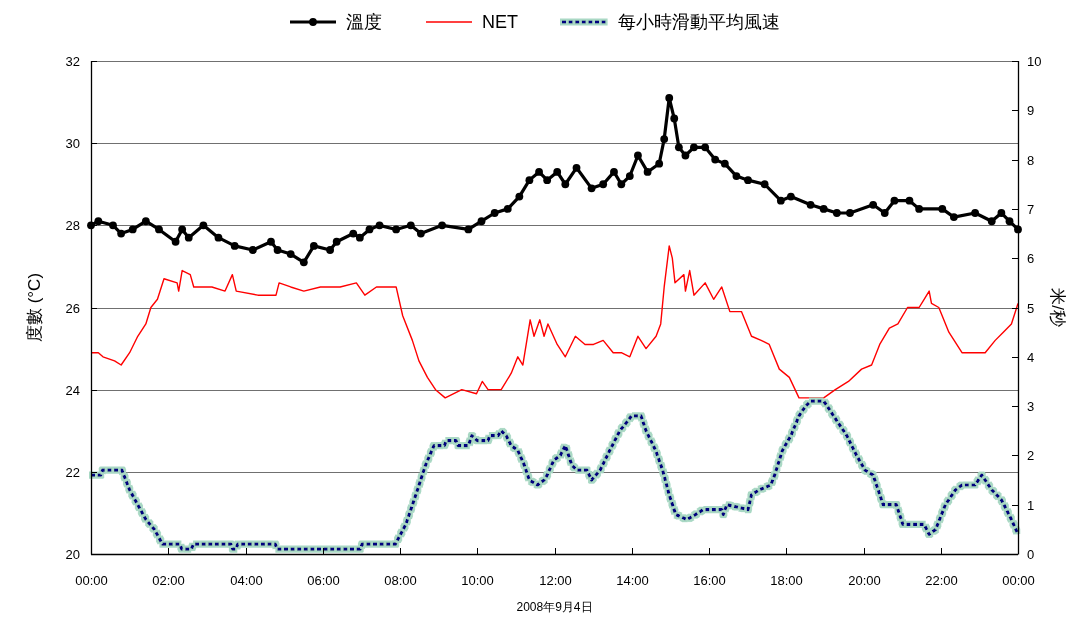 The width and height of the screenshot is (1070, 621). I want to click on y2-tick-label: 4, so click(1031, 357).